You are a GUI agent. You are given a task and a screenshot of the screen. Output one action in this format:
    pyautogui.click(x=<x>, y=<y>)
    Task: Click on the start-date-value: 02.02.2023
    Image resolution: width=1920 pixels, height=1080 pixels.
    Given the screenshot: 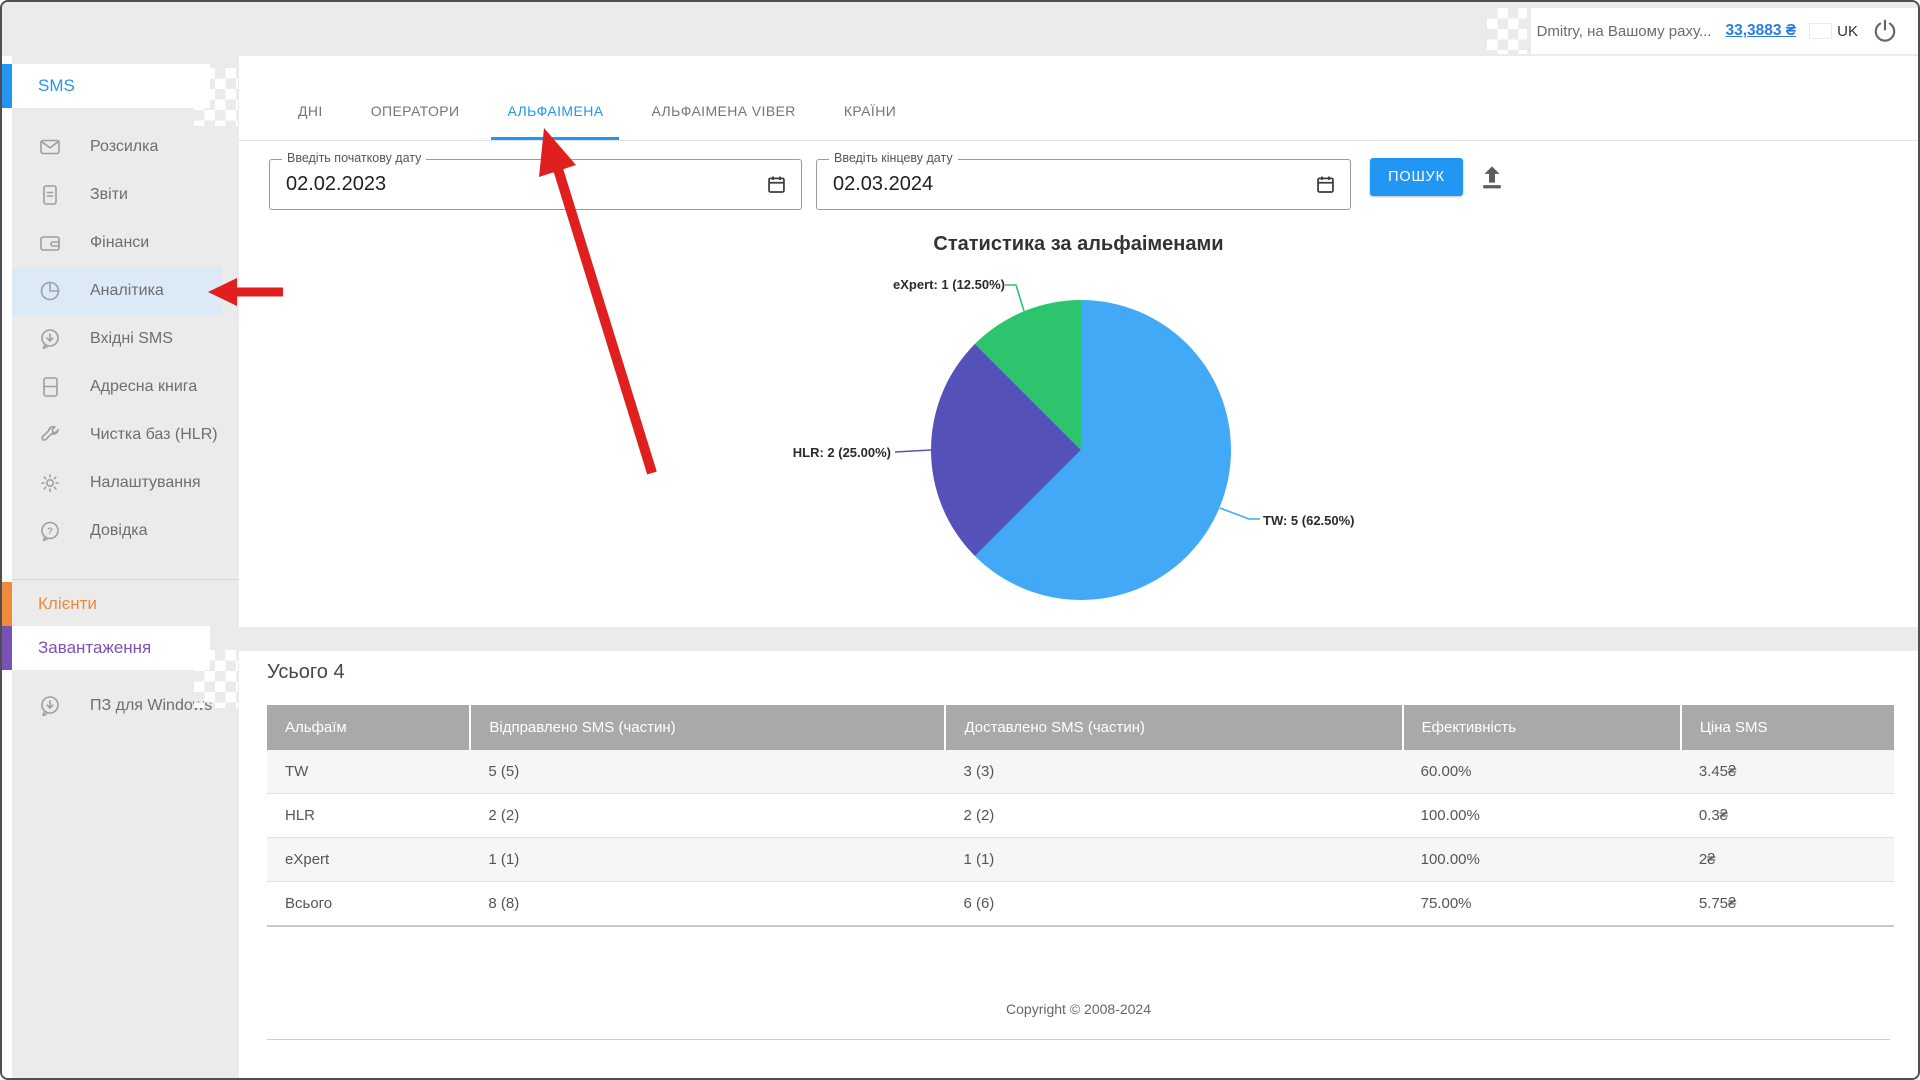 What is the action you would take?
    pyautogui.click(x=336, y=184)
    